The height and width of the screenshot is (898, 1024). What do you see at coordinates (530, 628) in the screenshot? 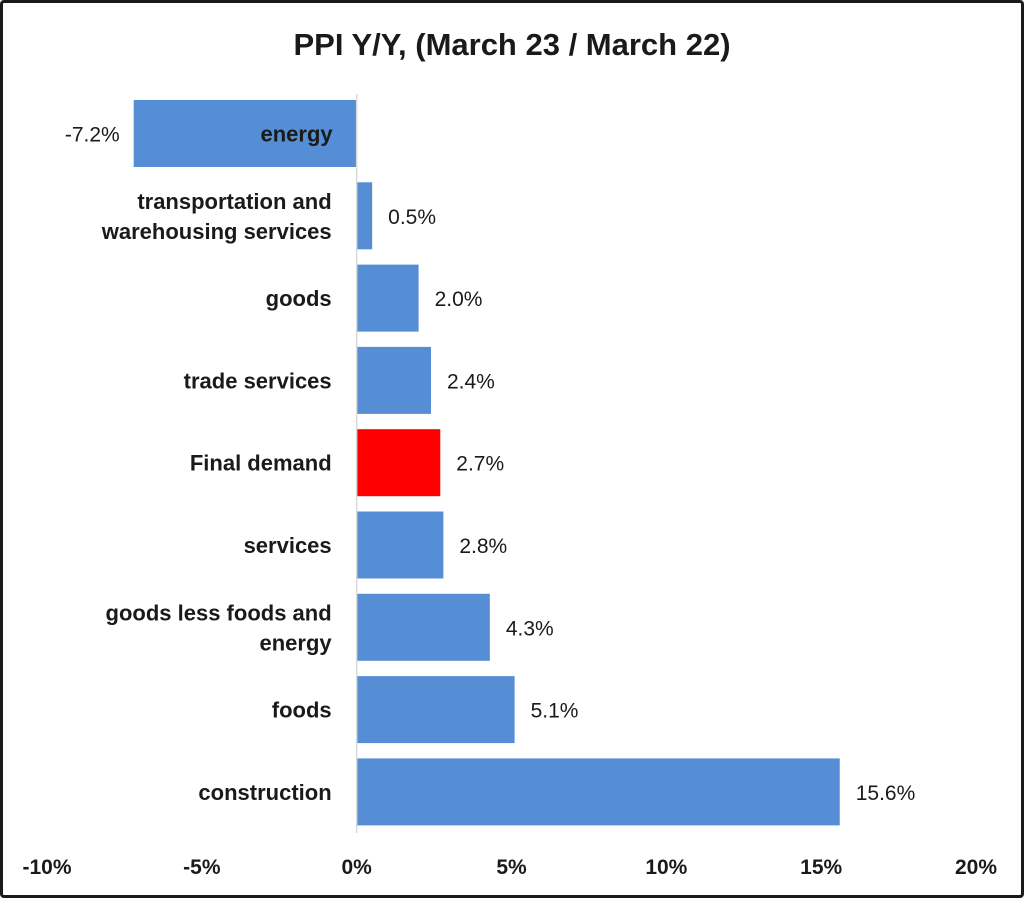
I see `data-label: 4.3%` at bounding box center [530, 628].